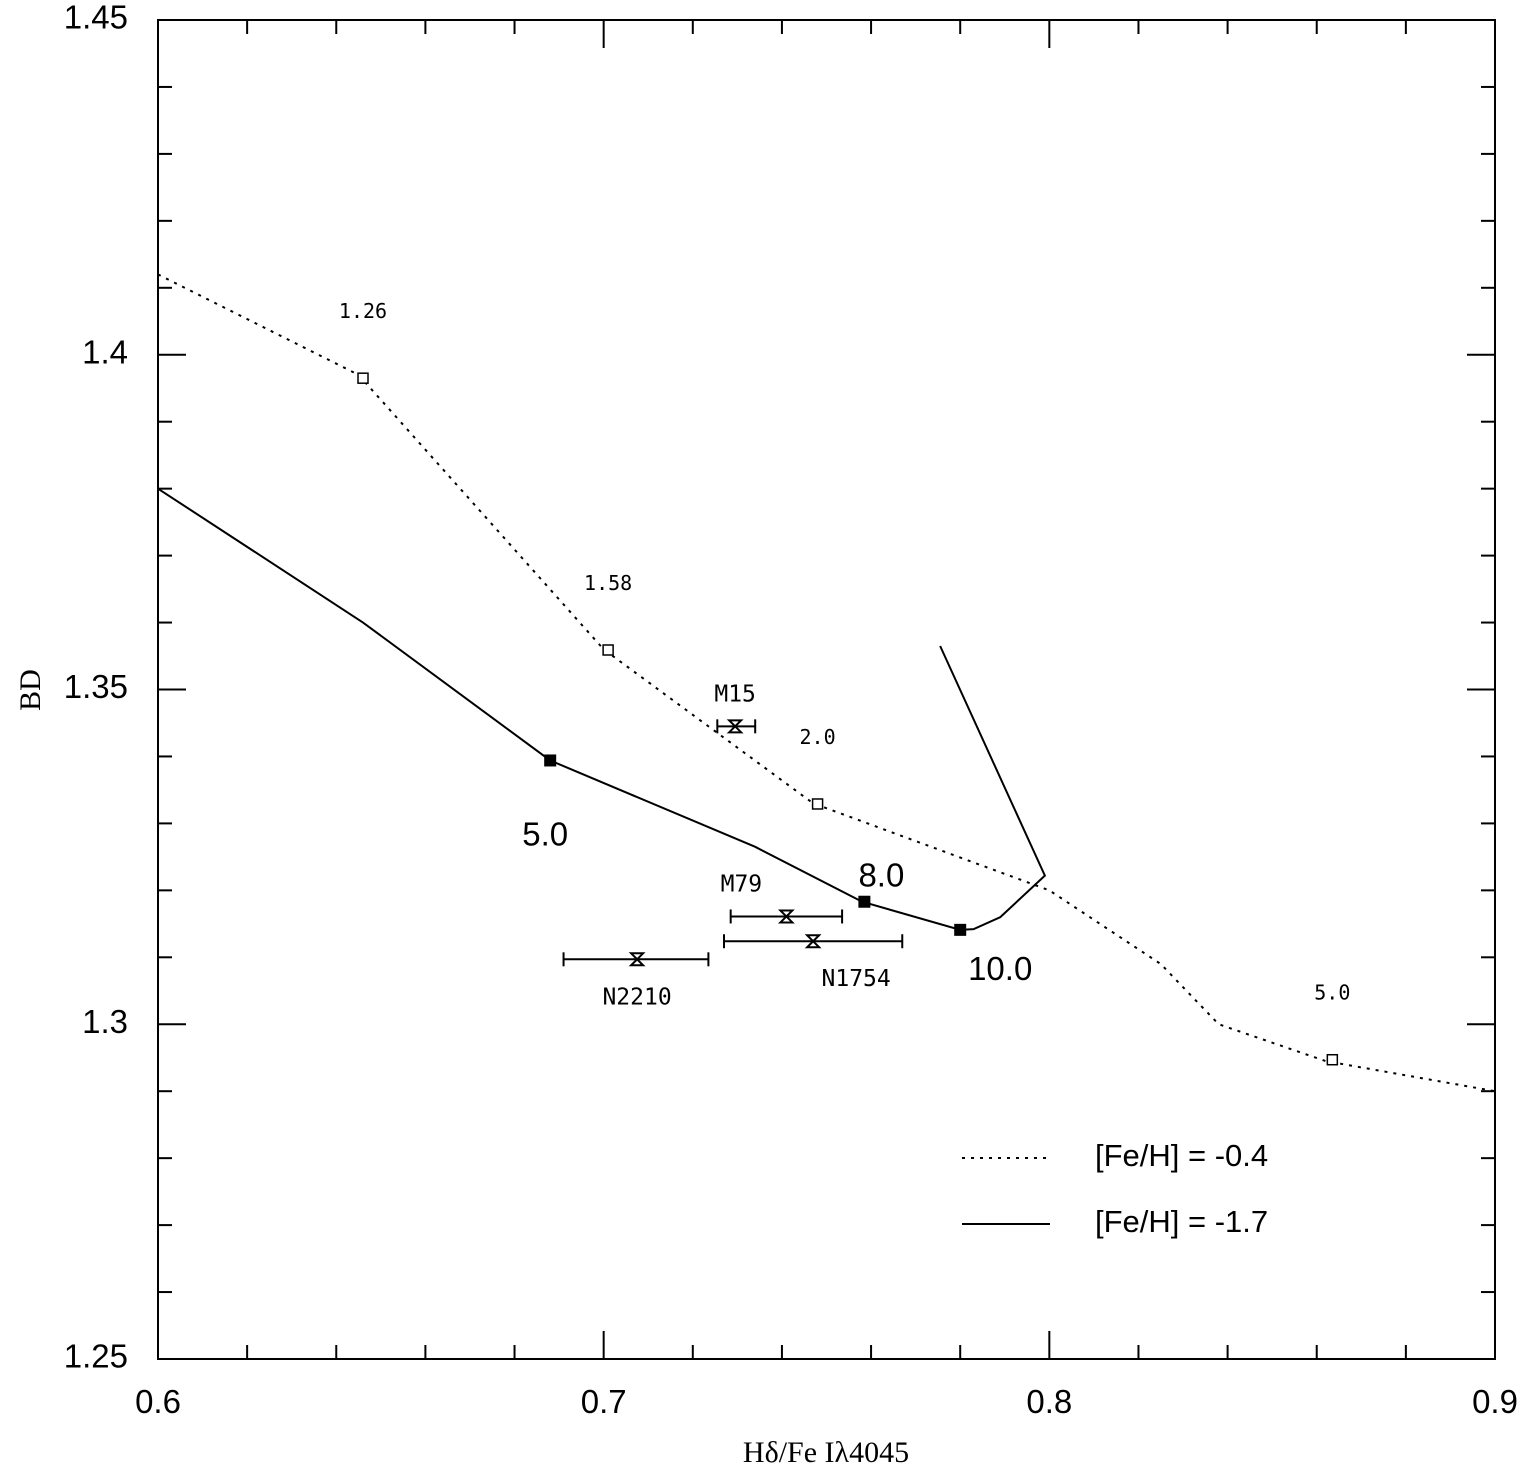 This screenshot has width=1527, height=1479. What do you see at coordinates (363, 311) in the screenshot?
I see `age-label: 1.26` at bounding box center [363, 311].